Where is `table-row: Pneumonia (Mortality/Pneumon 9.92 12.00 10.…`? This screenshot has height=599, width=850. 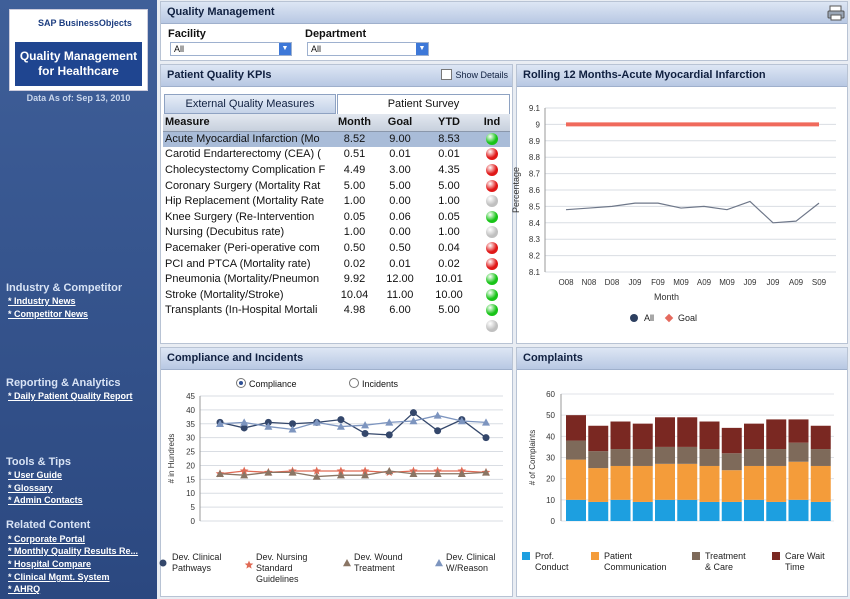 table-row: Pneumonia (Mortality/Pneumon 9.92 12.00 10.… is located at coordinates (336, 279).